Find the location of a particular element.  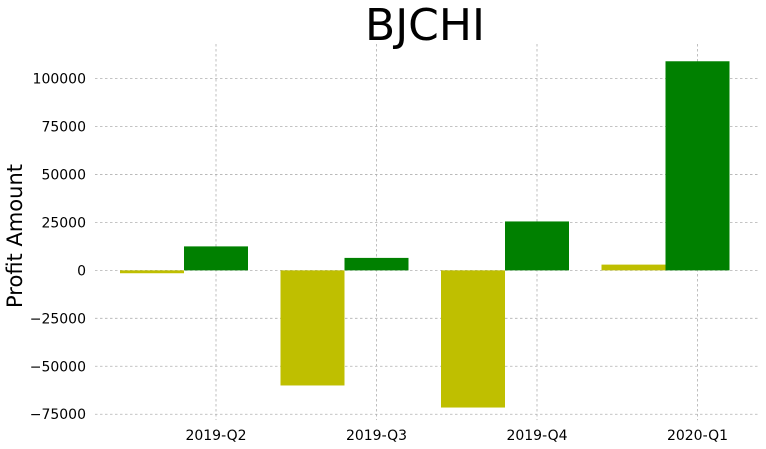

bar-series-1-2019-Q2 is located at coordinates (152, 272).